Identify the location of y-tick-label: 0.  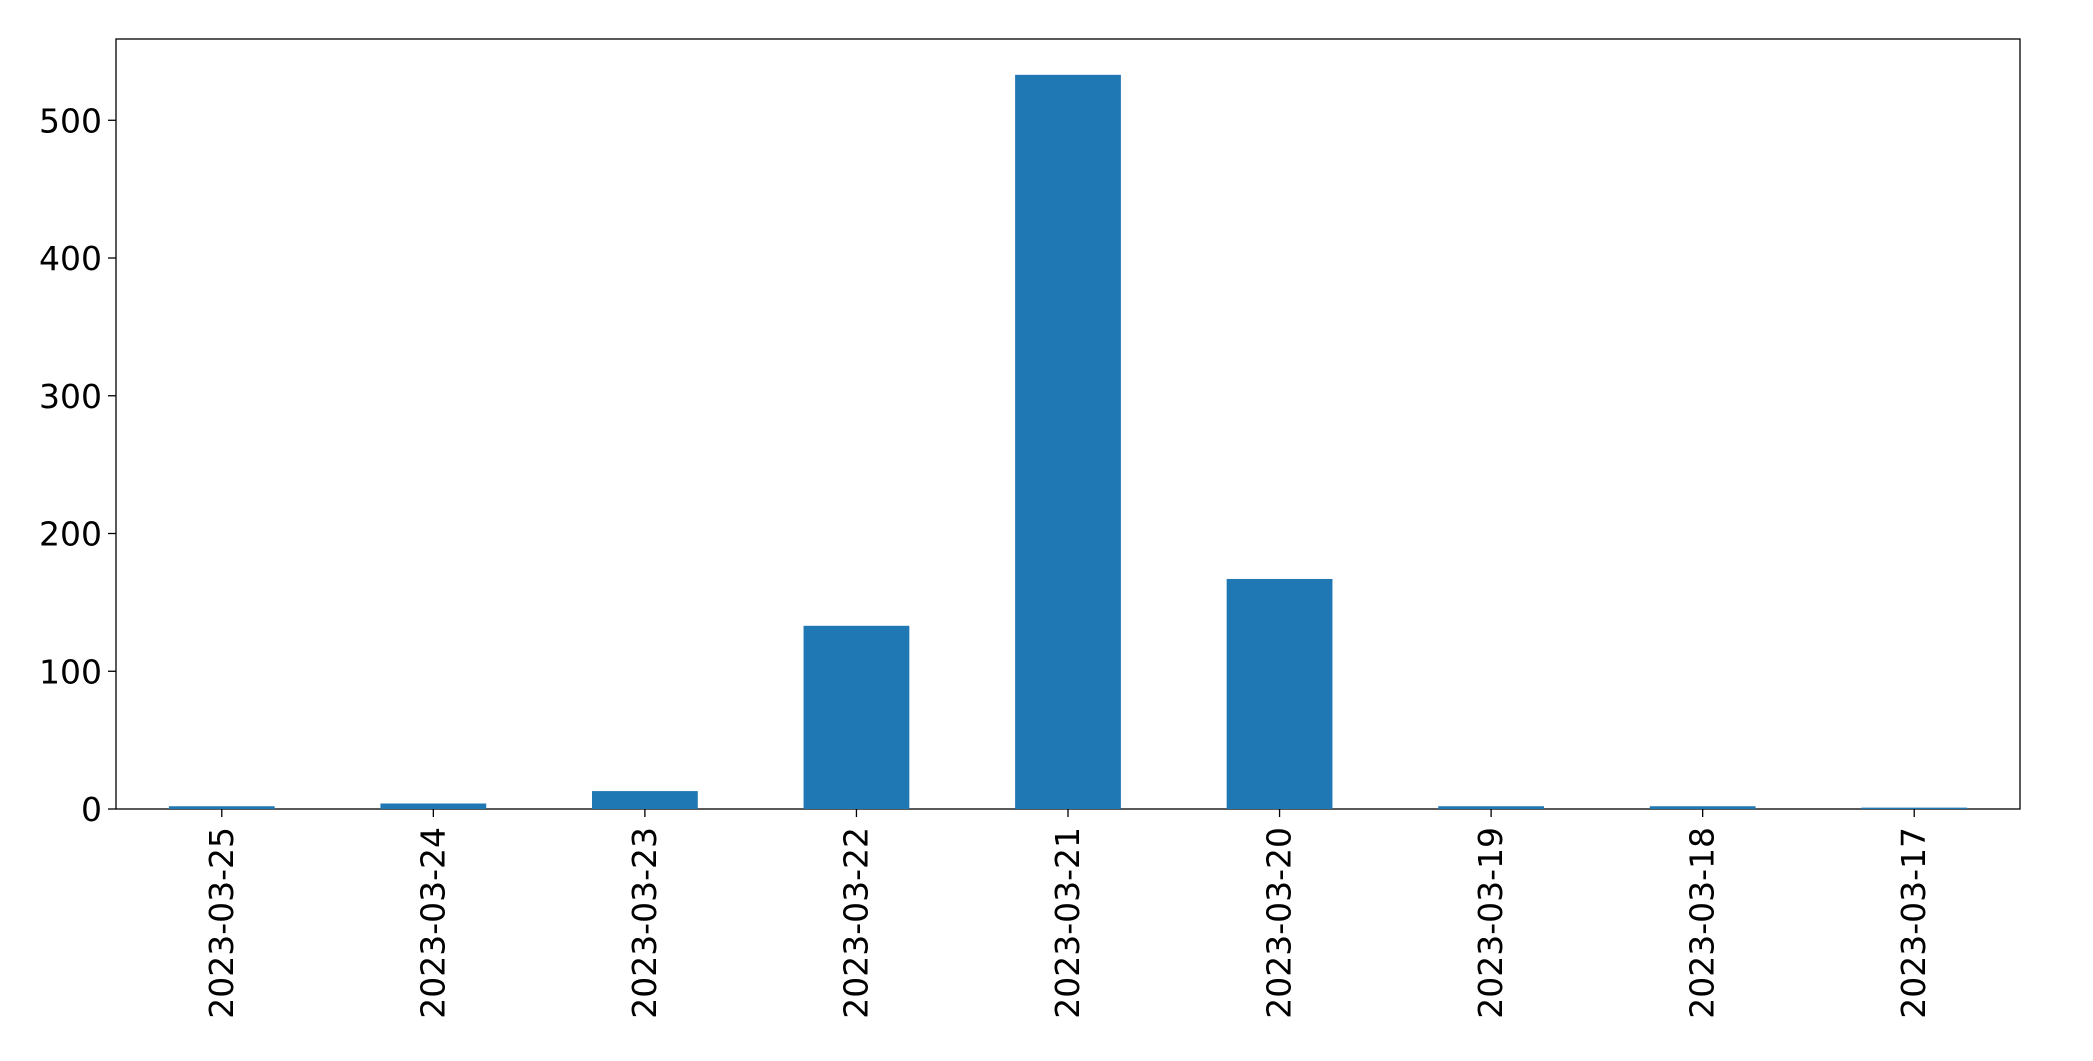
(91, 809).